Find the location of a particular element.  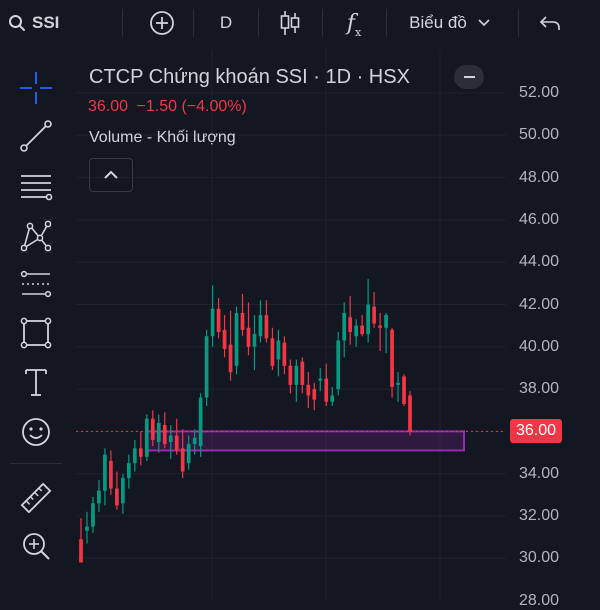

minus-icon is located at coordinates (469, 77).